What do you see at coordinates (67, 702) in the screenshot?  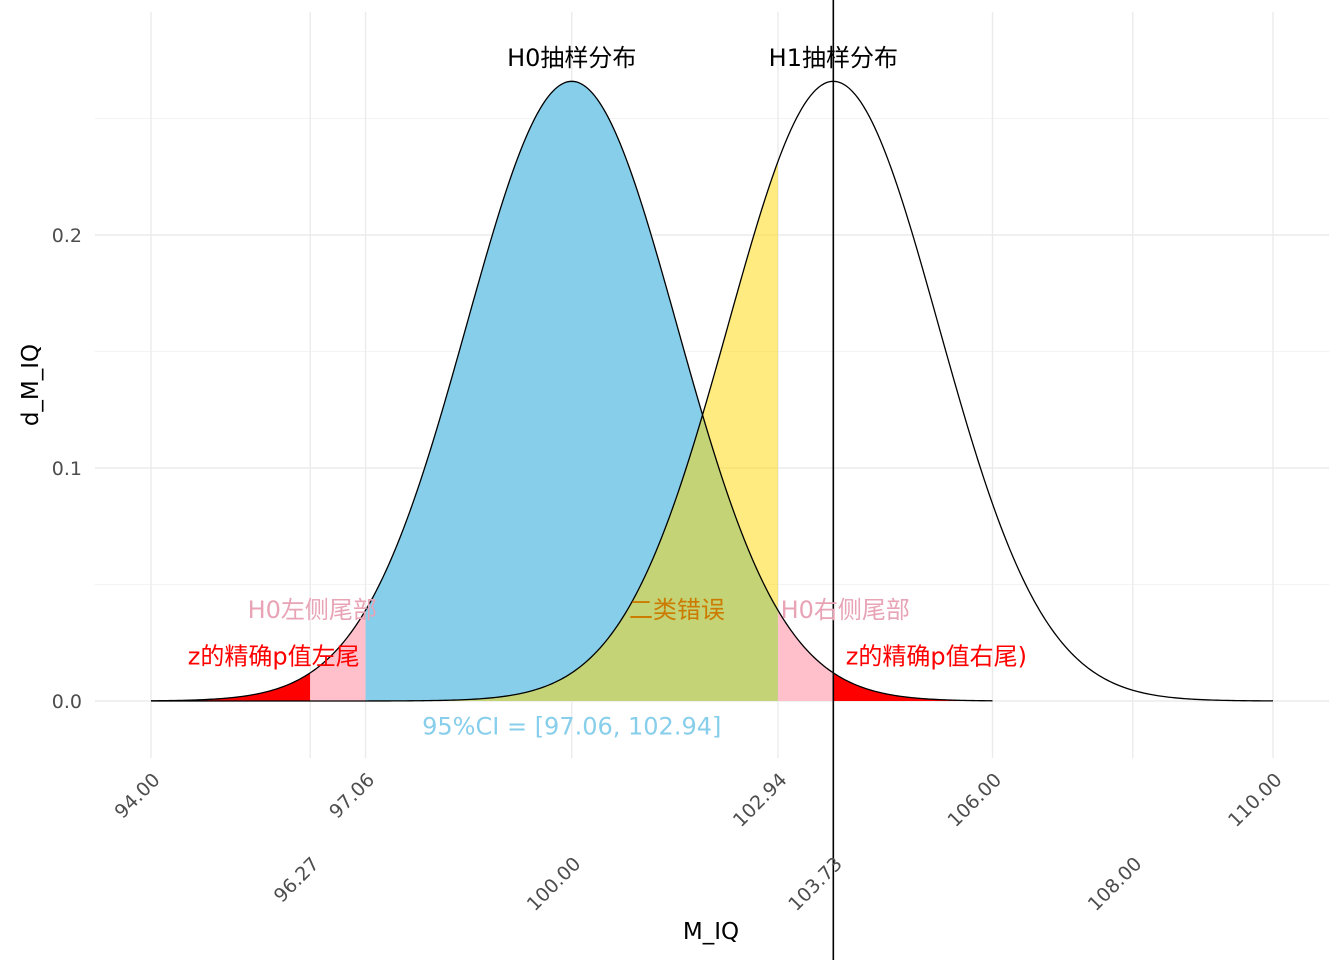 I see `y-tick-label: 0.0` at bounding box center [67, 702].